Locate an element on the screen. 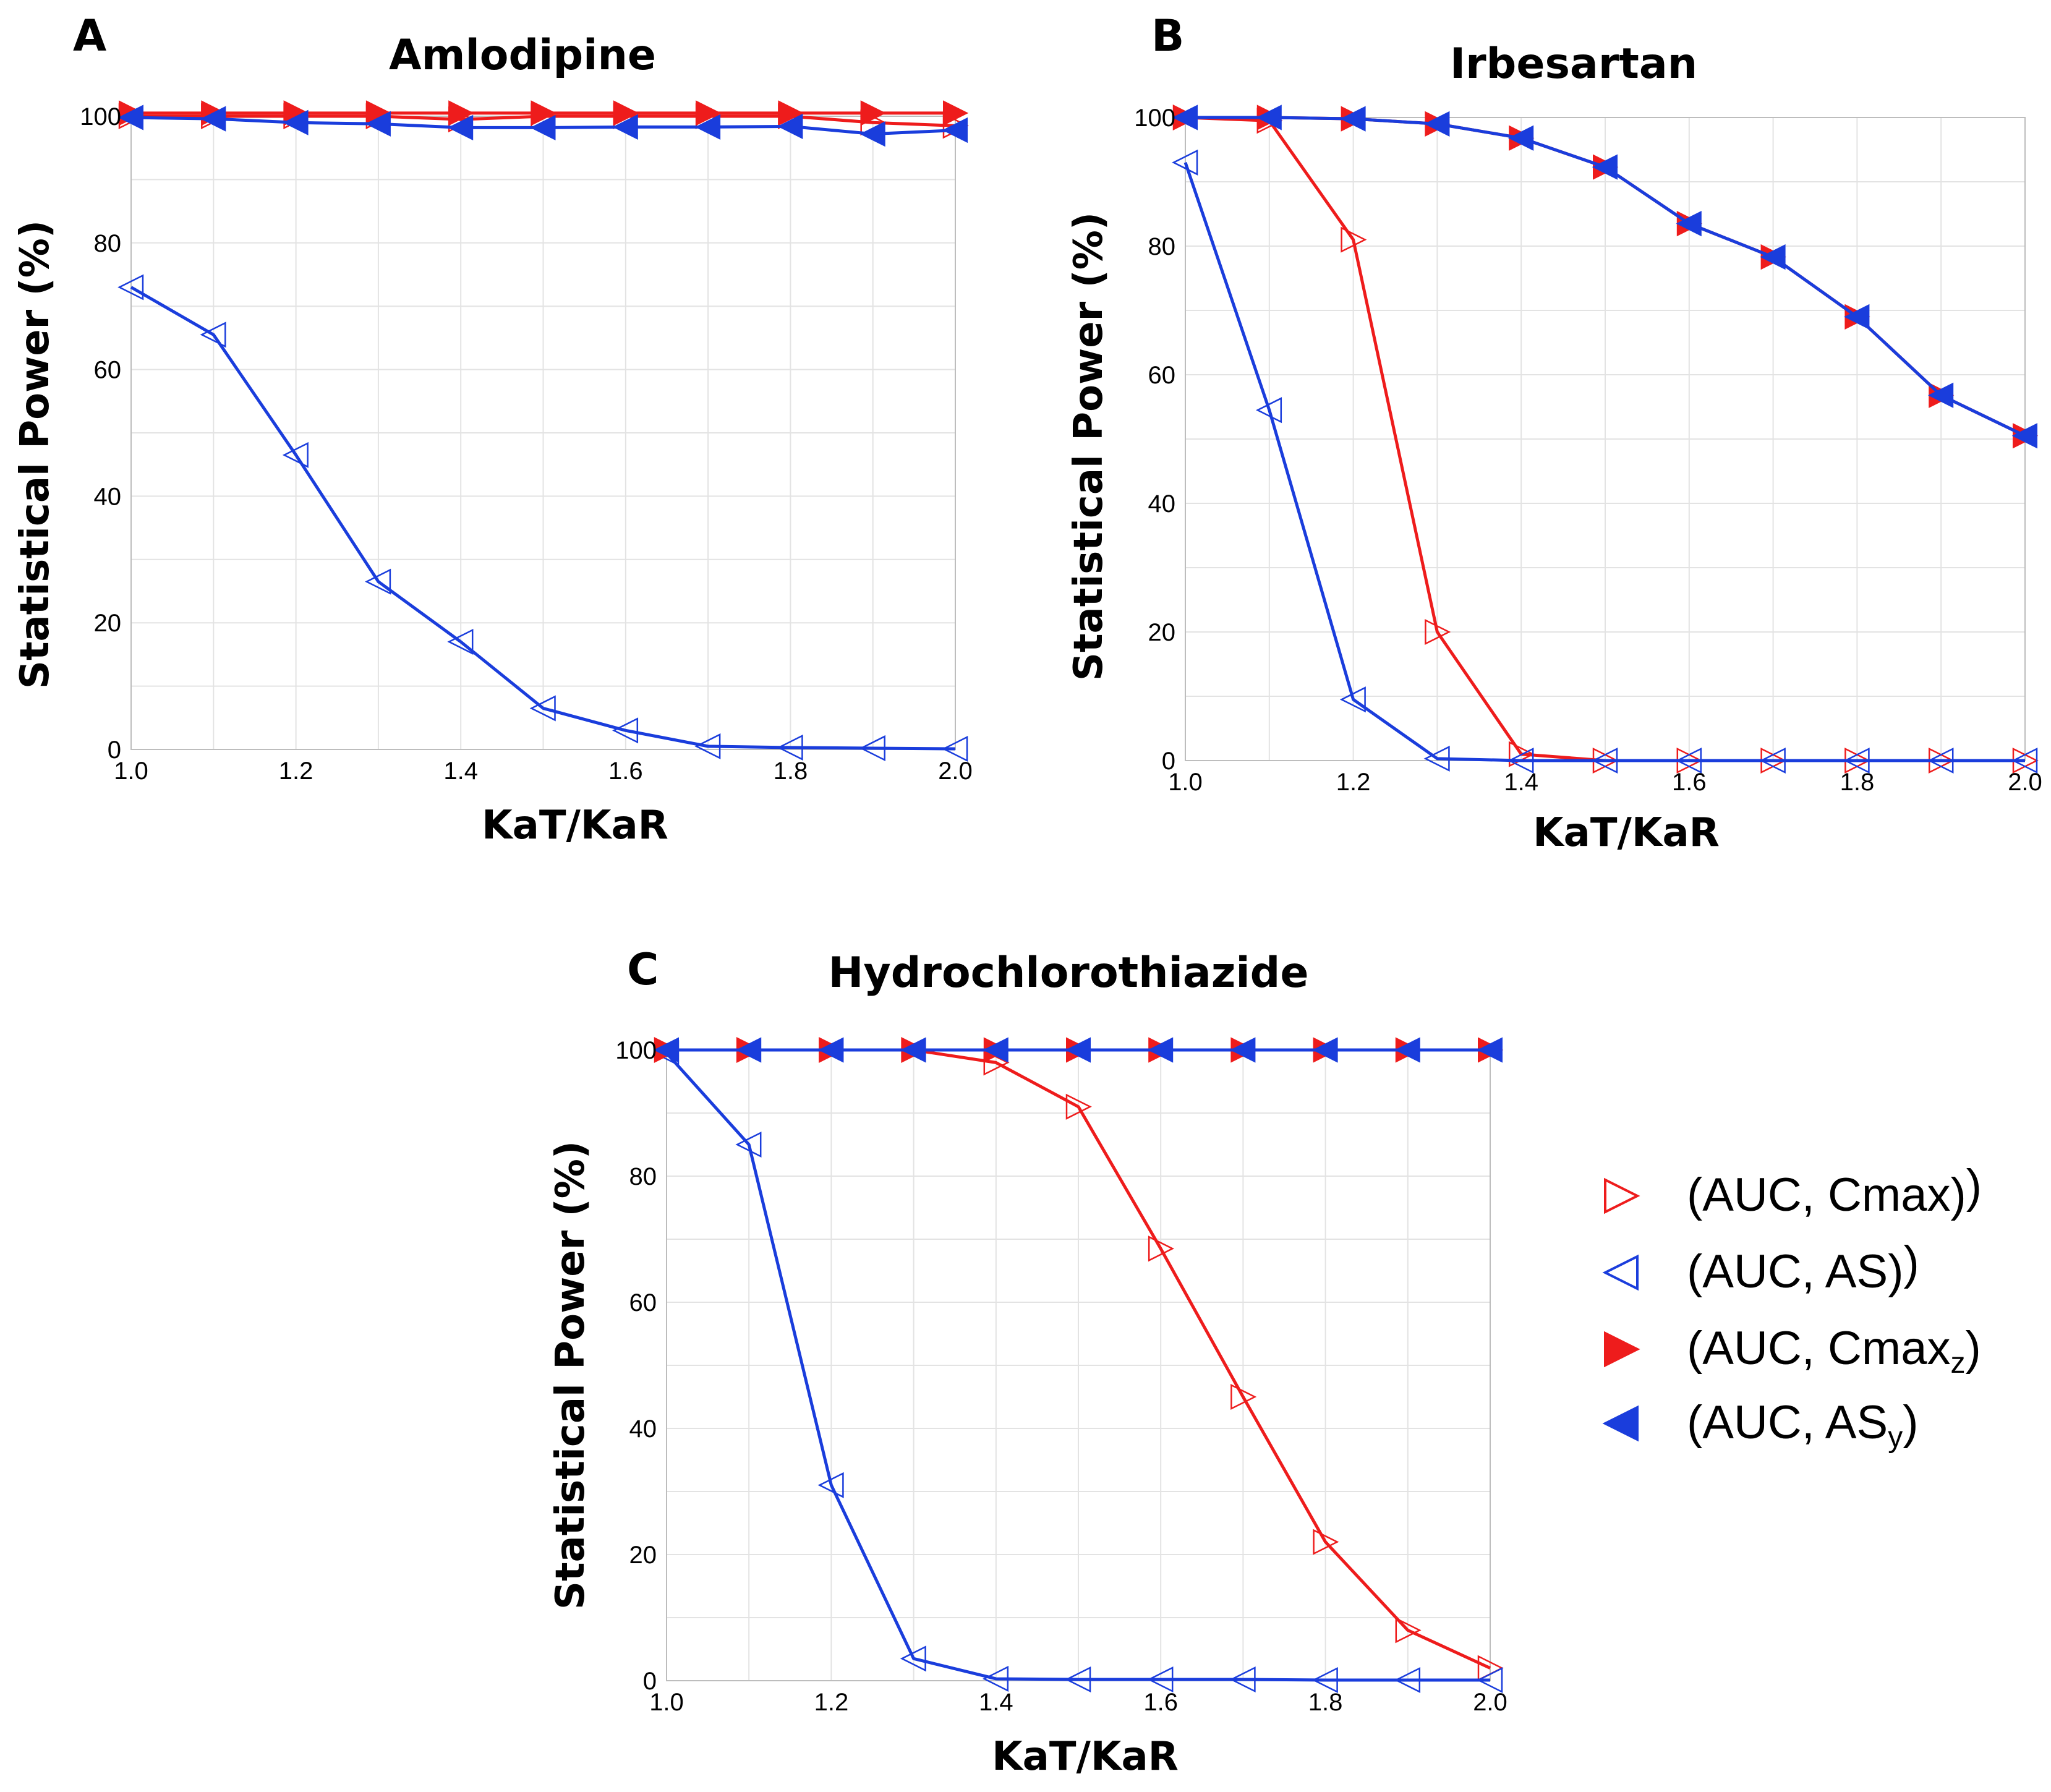  open-triangle-icon is located at coordinates (1622, 1195).